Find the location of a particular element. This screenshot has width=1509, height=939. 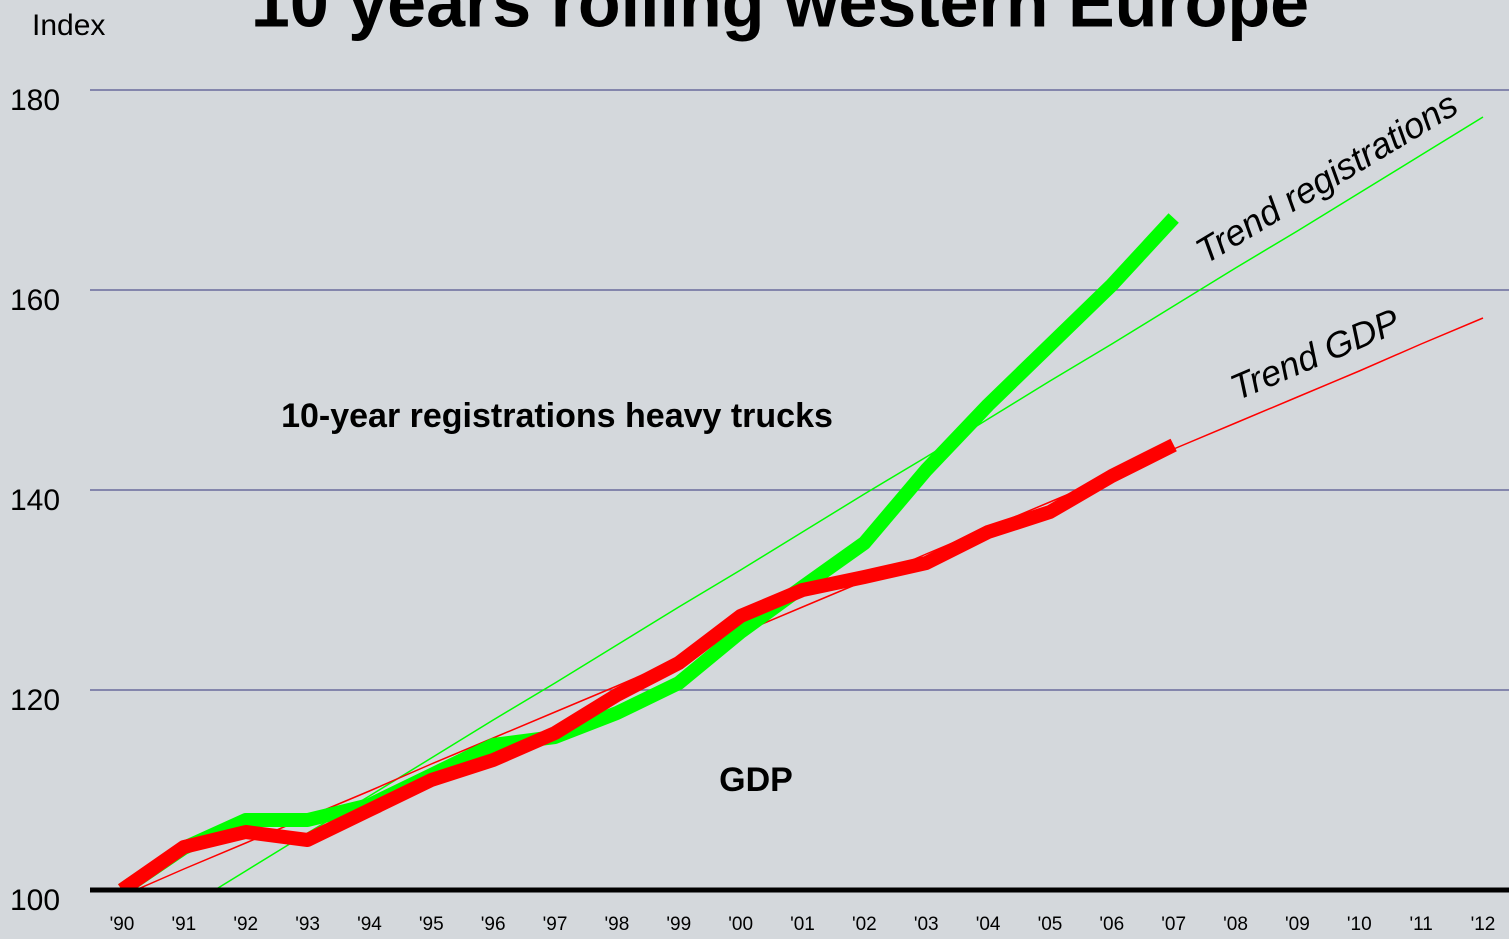

x-tick-label: '05 is located at coordinates (1050, 924).